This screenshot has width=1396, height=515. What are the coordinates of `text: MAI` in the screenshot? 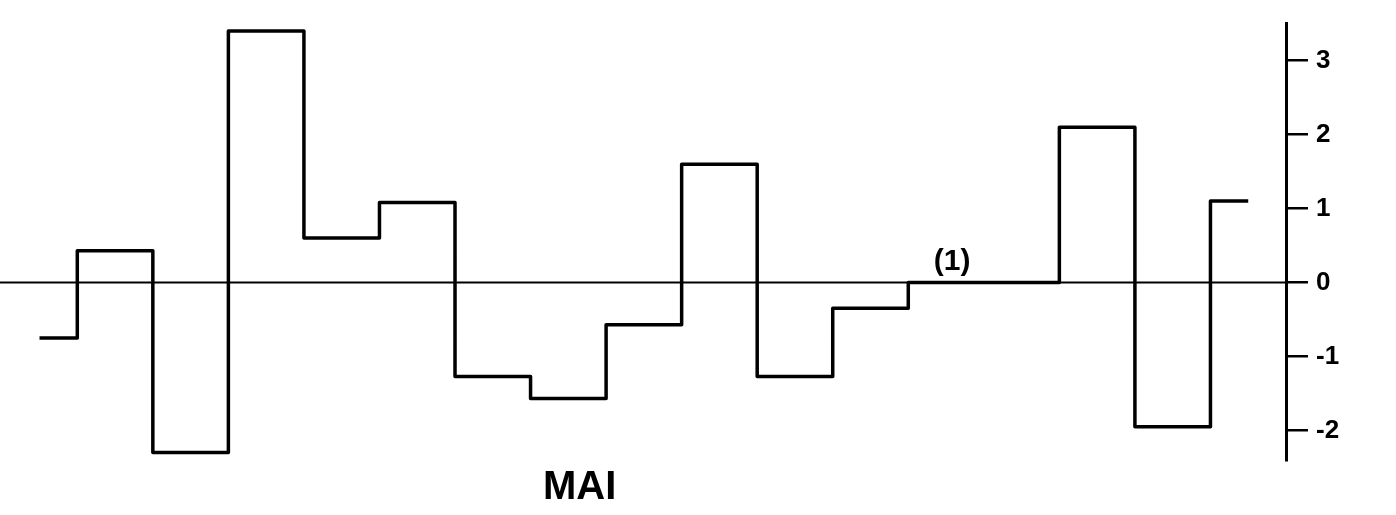 It's located at (580, 485).